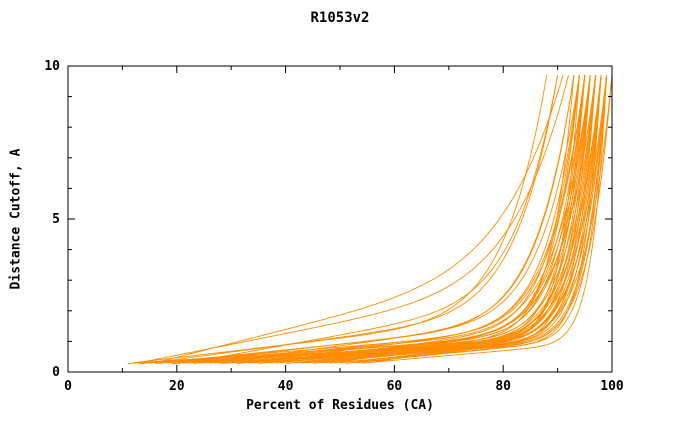 This screenshot has height=440, width=680. I want to click on y-tick-label: 10, so click(52, 66).